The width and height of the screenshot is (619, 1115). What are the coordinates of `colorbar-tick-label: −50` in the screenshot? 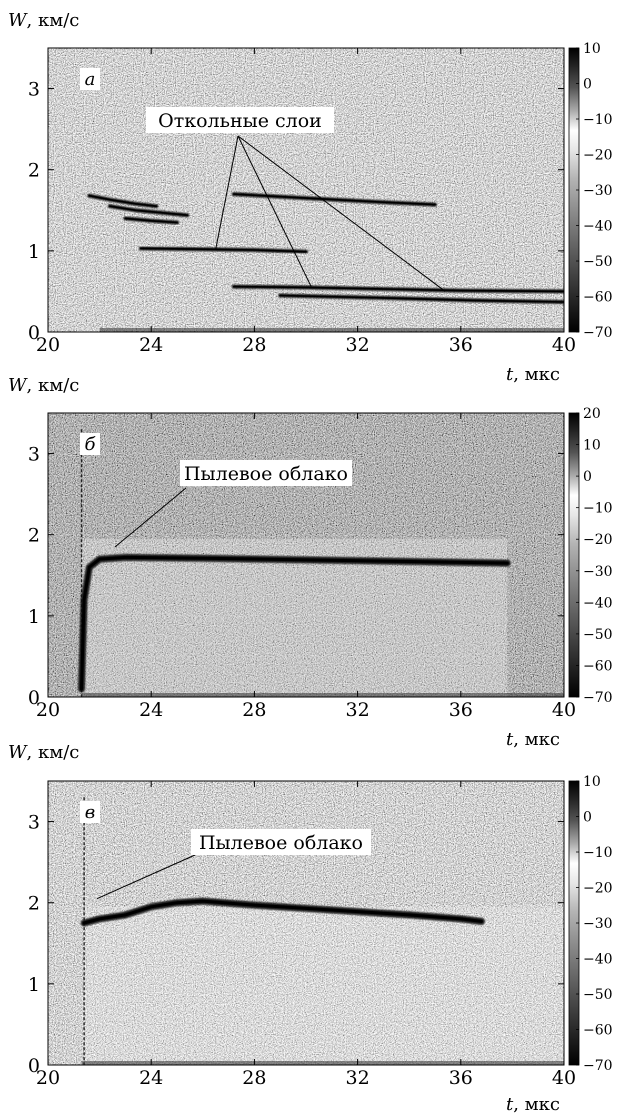 It's located at (598, 635).